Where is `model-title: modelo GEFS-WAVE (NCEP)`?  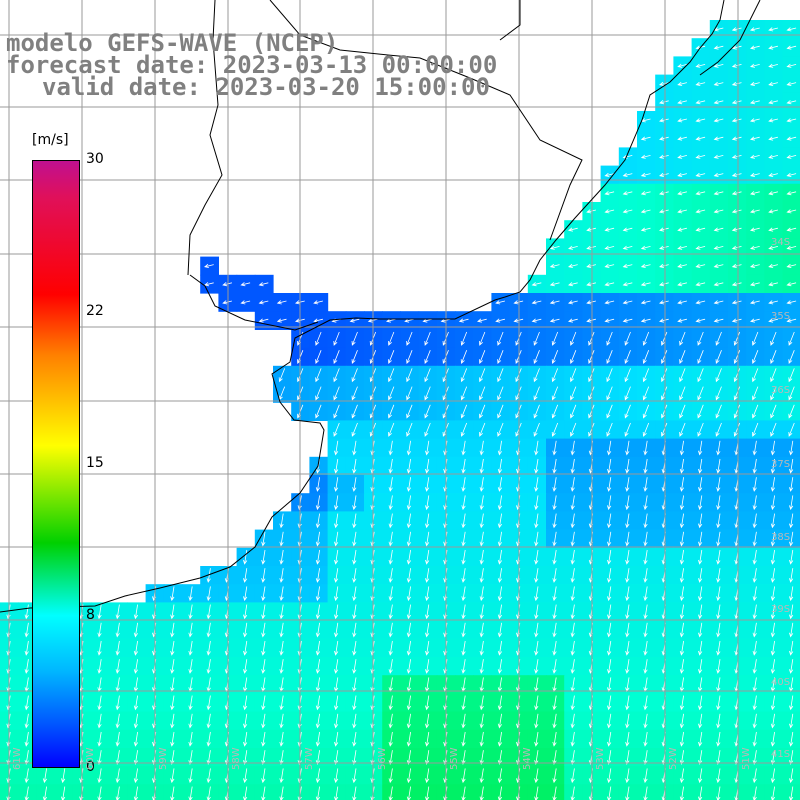 model-title: modelo GEFS-WAVE (NCEP) is located at coordinates (172, 43).